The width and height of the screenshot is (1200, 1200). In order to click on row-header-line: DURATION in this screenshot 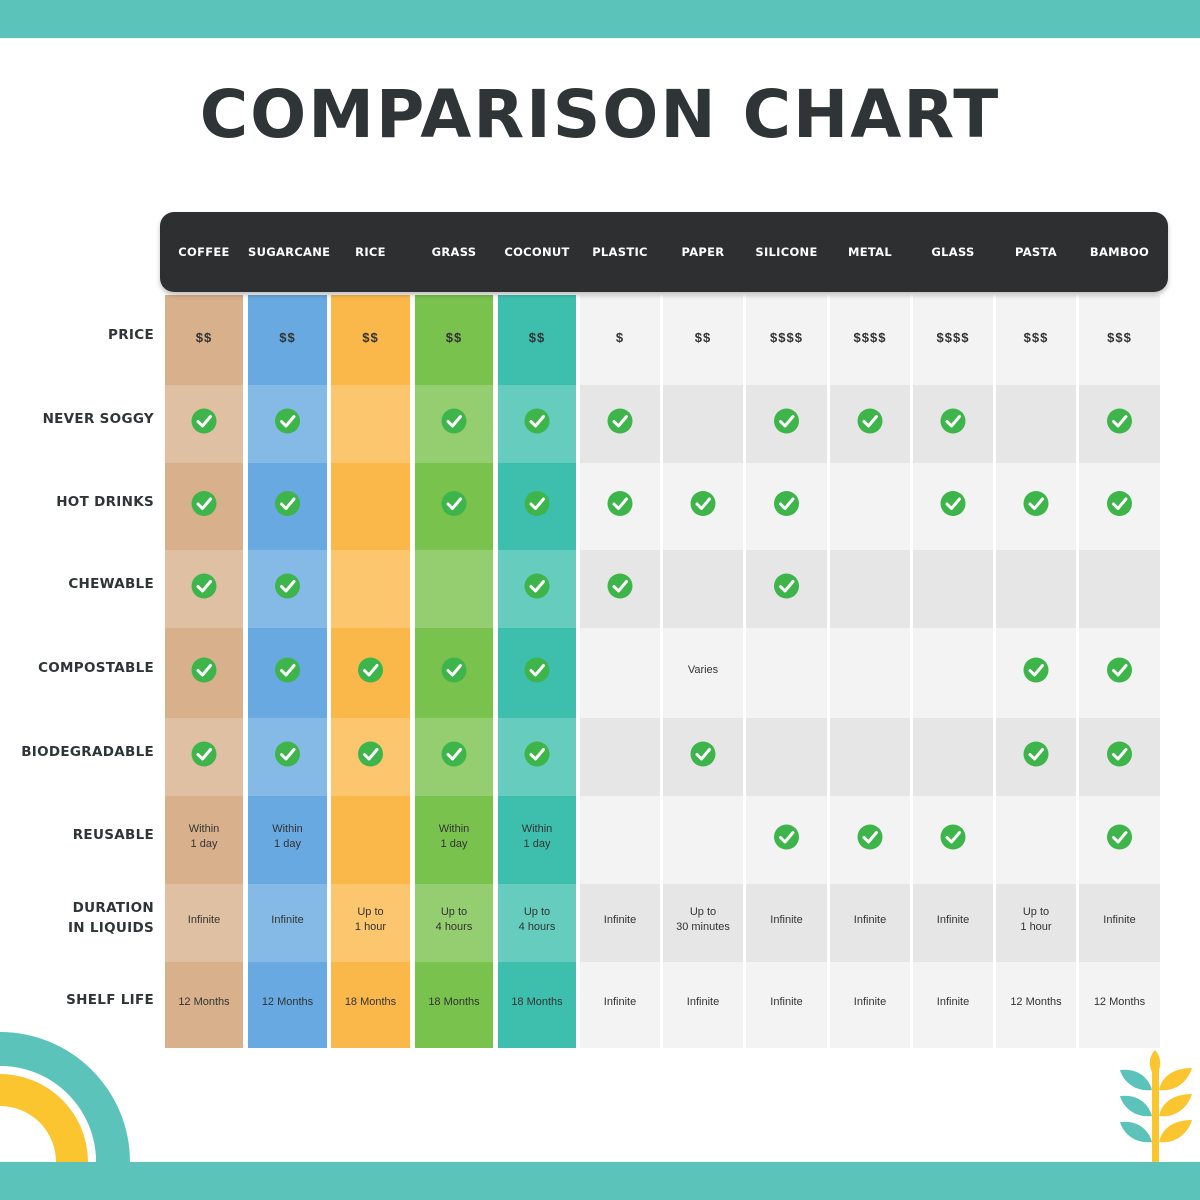, I will do `click(113, 908)`.